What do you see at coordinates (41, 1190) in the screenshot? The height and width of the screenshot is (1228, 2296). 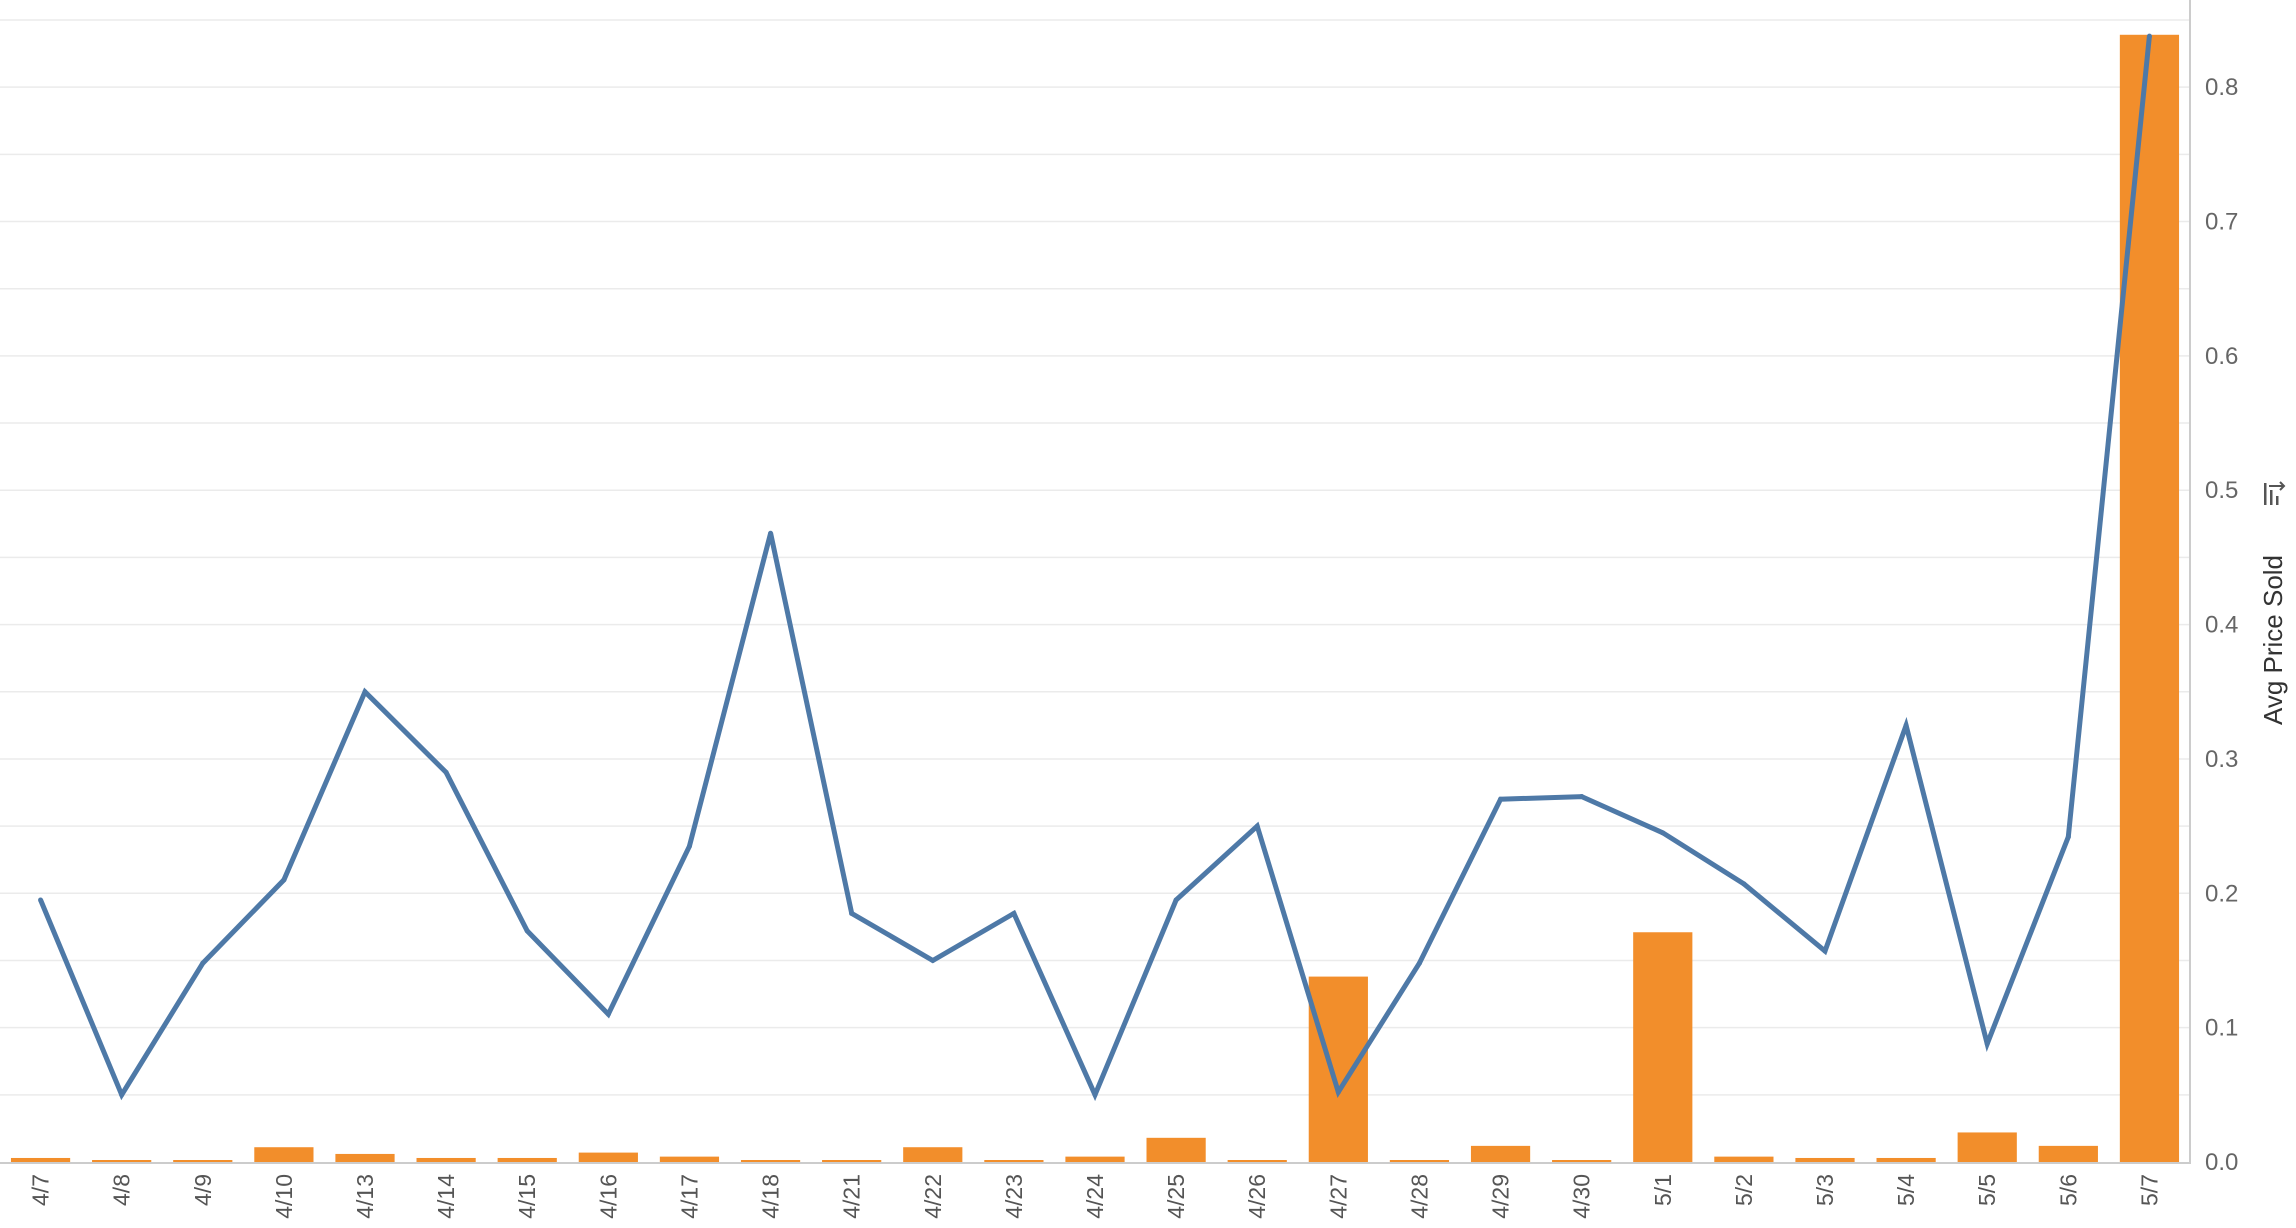 I see `x-tick-label: 4/7` at bounding box center [41, 1190].